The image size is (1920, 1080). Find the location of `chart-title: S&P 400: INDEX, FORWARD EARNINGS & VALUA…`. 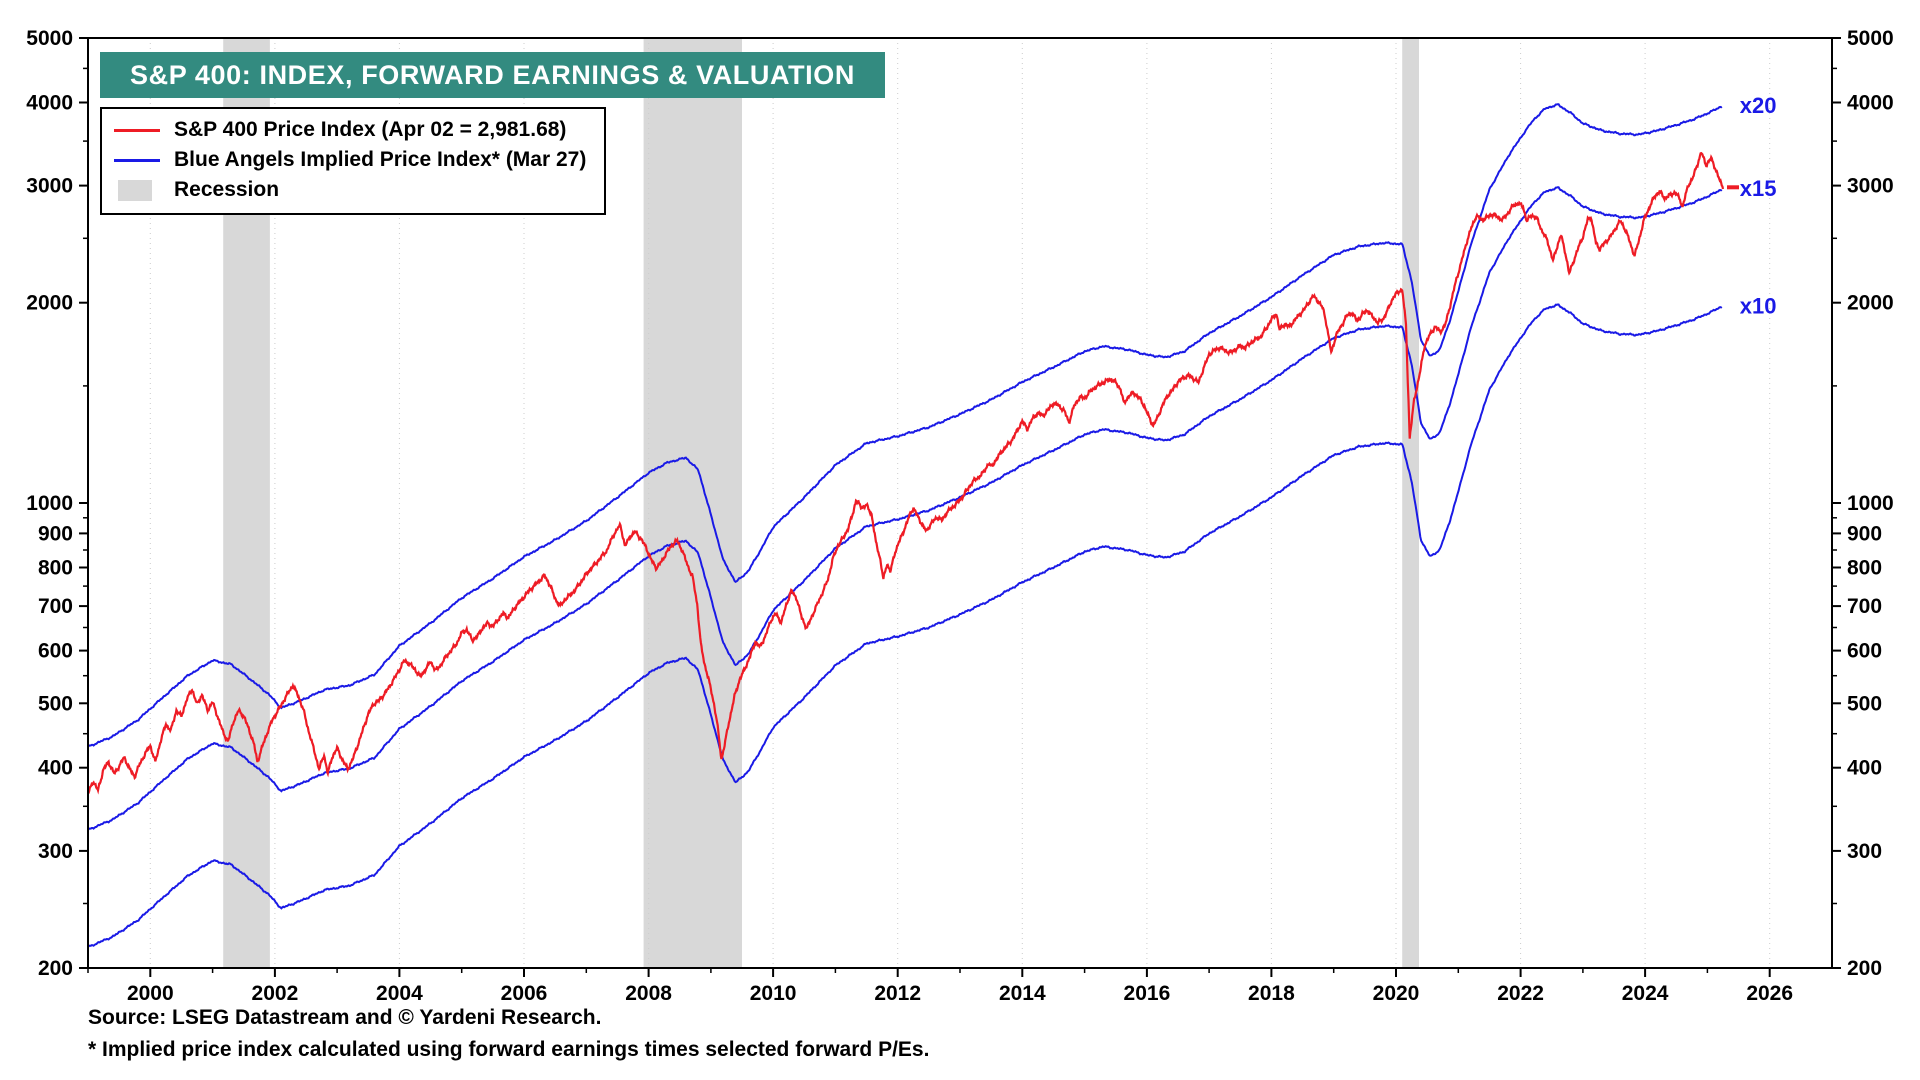

chart-title: S&P 400: INDEX, FORWARD EARNINGS & VALUA… is located at coordinates (492, 75).